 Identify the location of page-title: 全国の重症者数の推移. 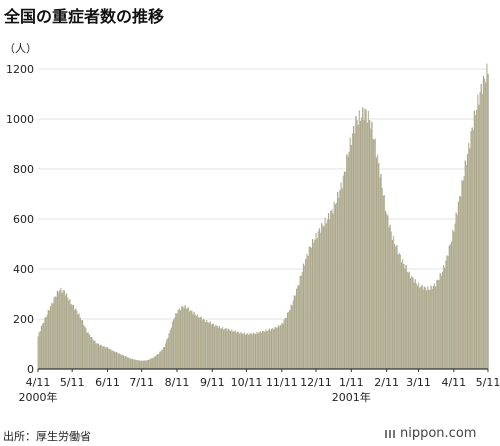
(84, 16).